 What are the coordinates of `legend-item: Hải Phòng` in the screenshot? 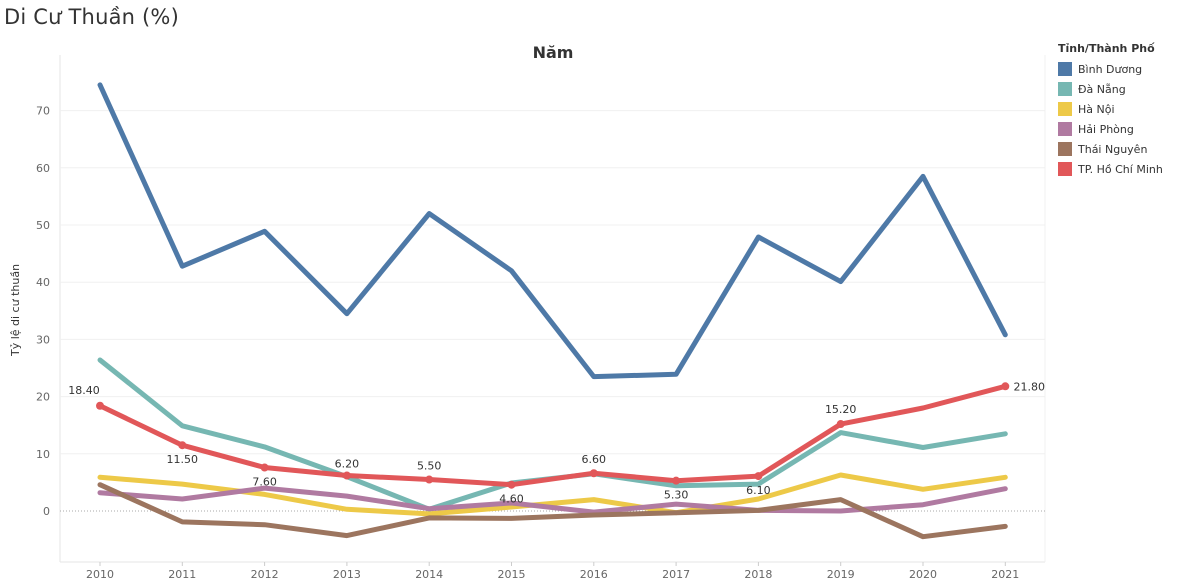 It's located at (1110, 129).